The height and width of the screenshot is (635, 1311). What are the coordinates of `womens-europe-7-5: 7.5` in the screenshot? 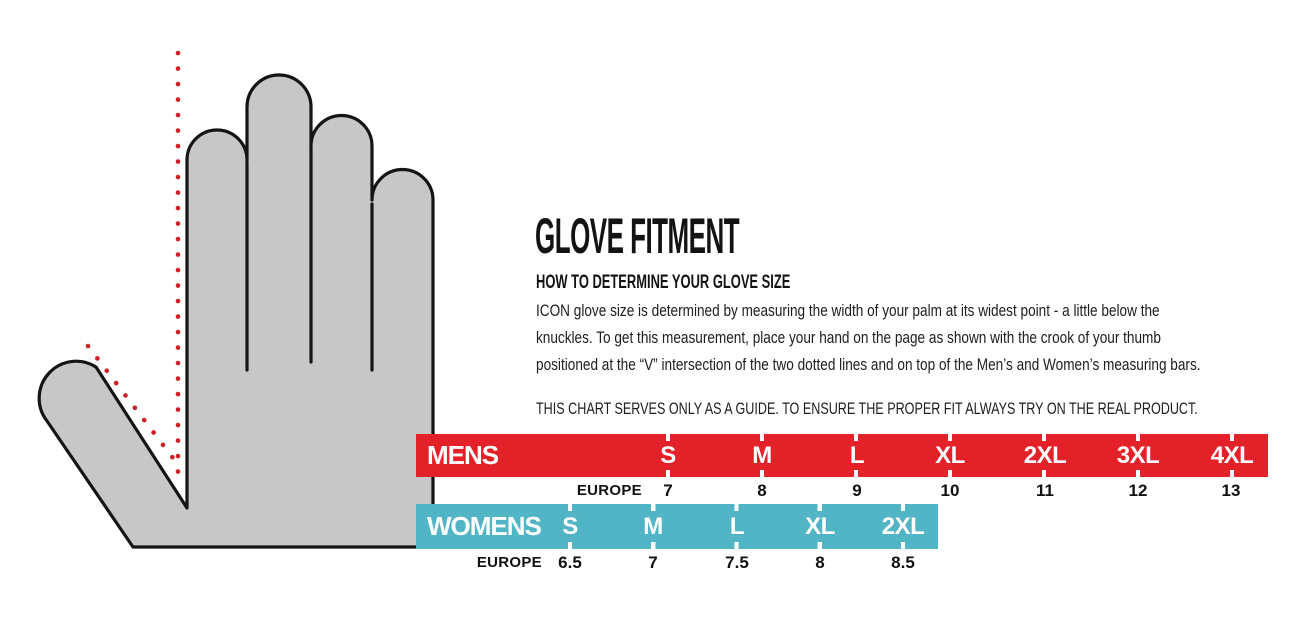 It's located at (737, 562).